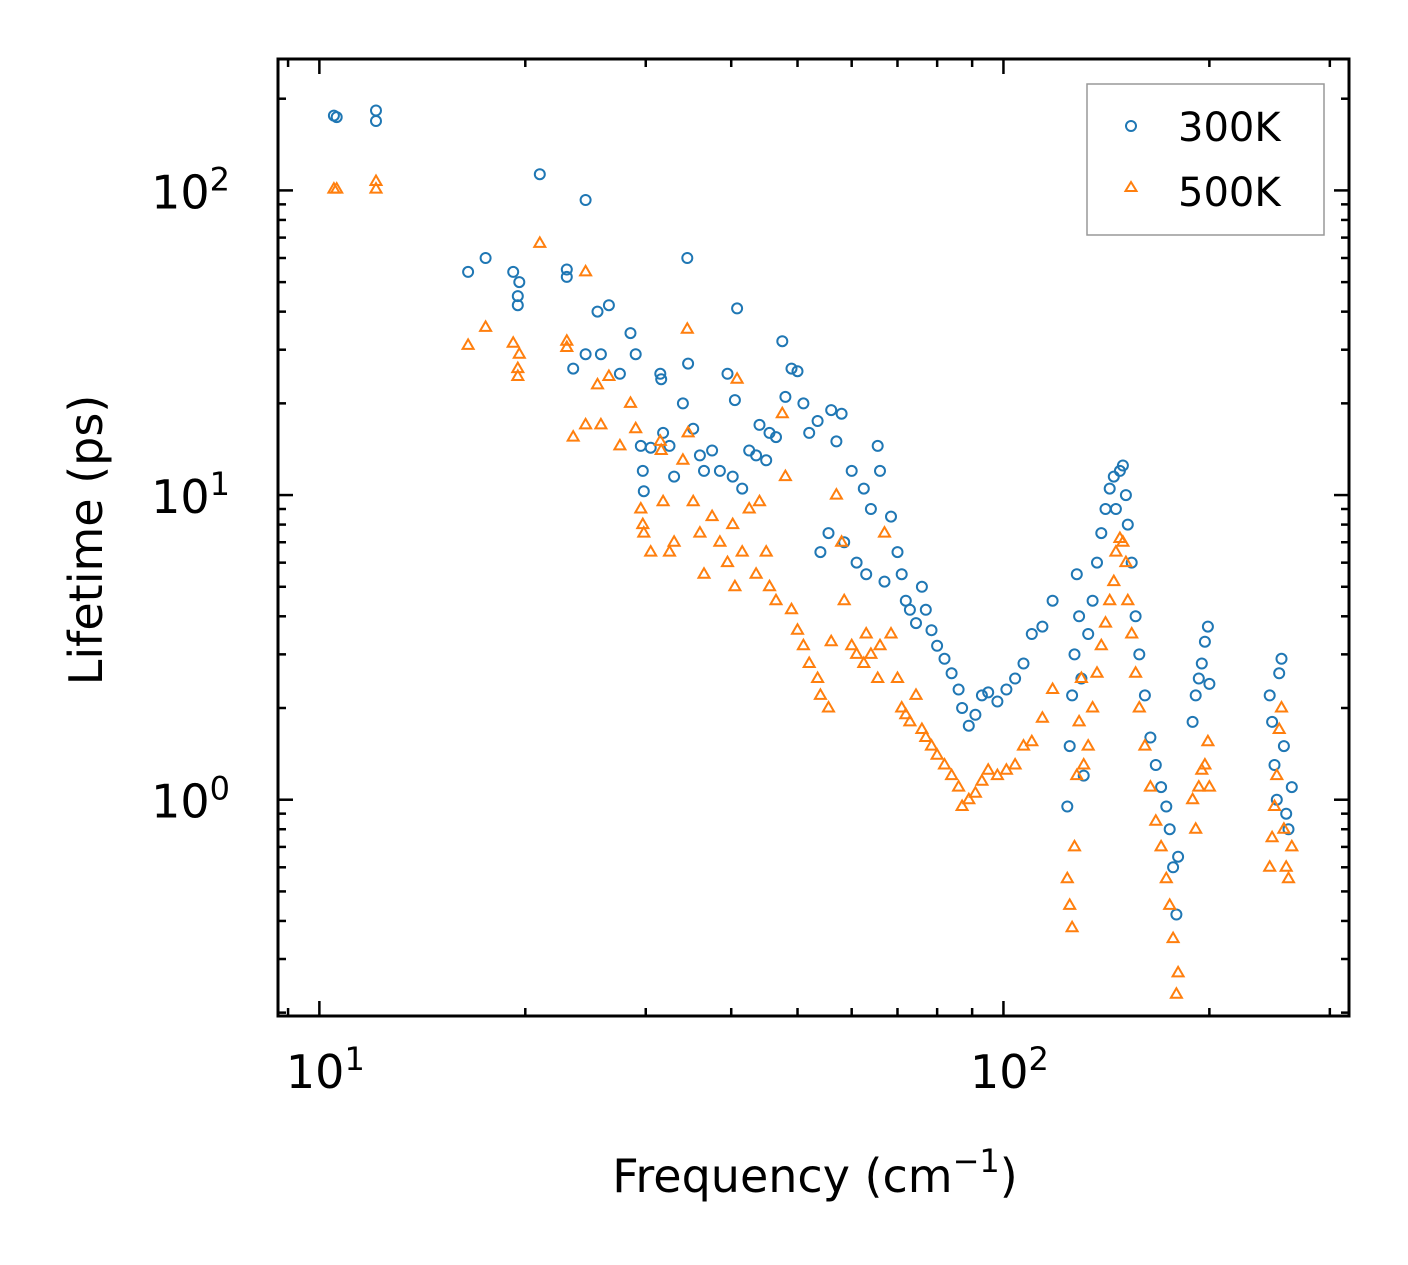 The width and height of the screenshot is (1408, 1265). What do you see at coordinates (1131, 126) in the screenshot?
I see `legend-marker-300k` at bounding box center [1131, 126].